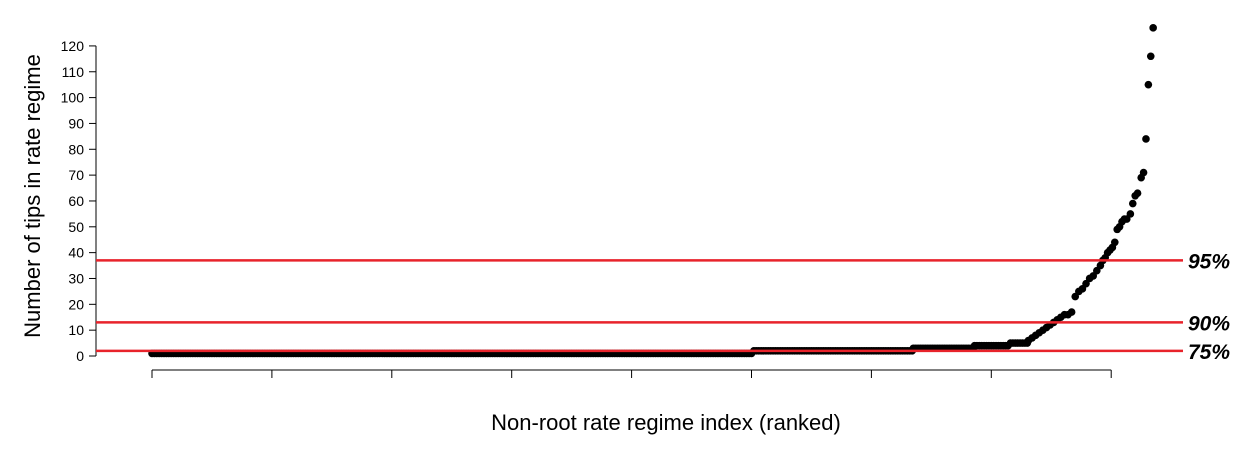 The height and width of the screenshot is (453, 1255). I want to click on y-tick-label: 40, so click(76, 253).